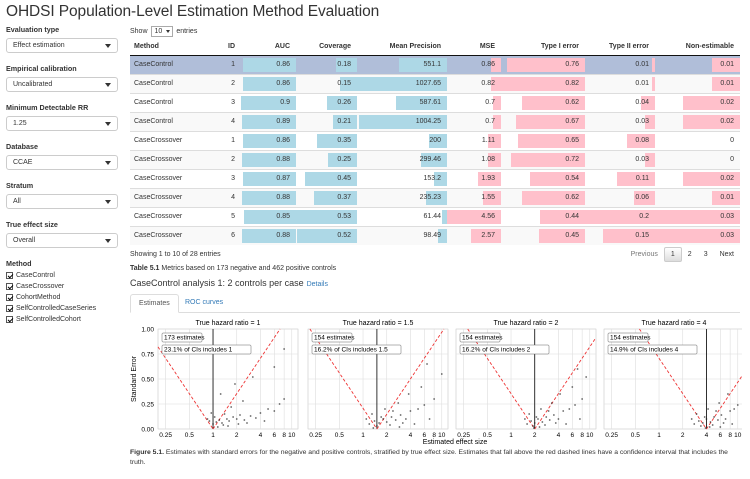 This screenshot has width=750, height=479. Describe the element at coordinates (165, 435) in the screenshot. I see `x-tick-label: 0.25` at that location.